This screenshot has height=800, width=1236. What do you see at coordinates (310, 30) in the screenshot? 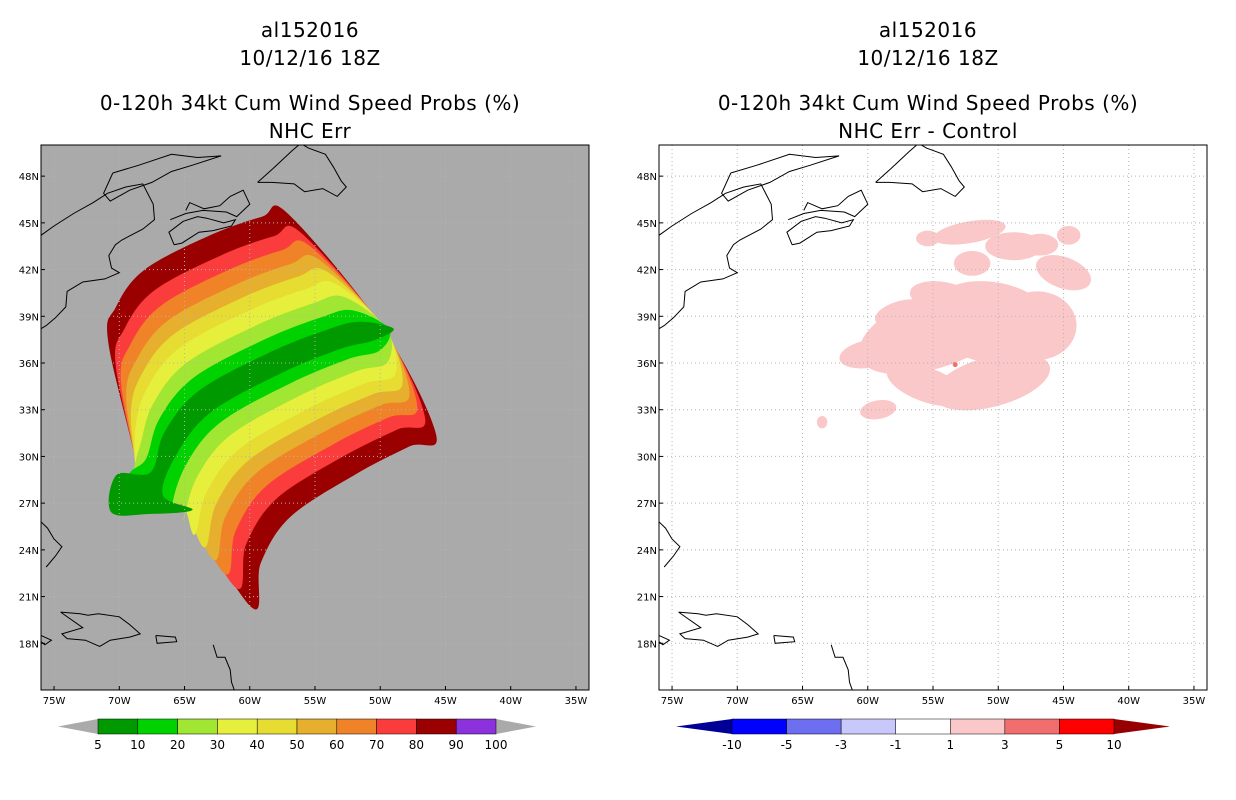
I see `left-storm-id: al152016` at bounding box center [310, 30].